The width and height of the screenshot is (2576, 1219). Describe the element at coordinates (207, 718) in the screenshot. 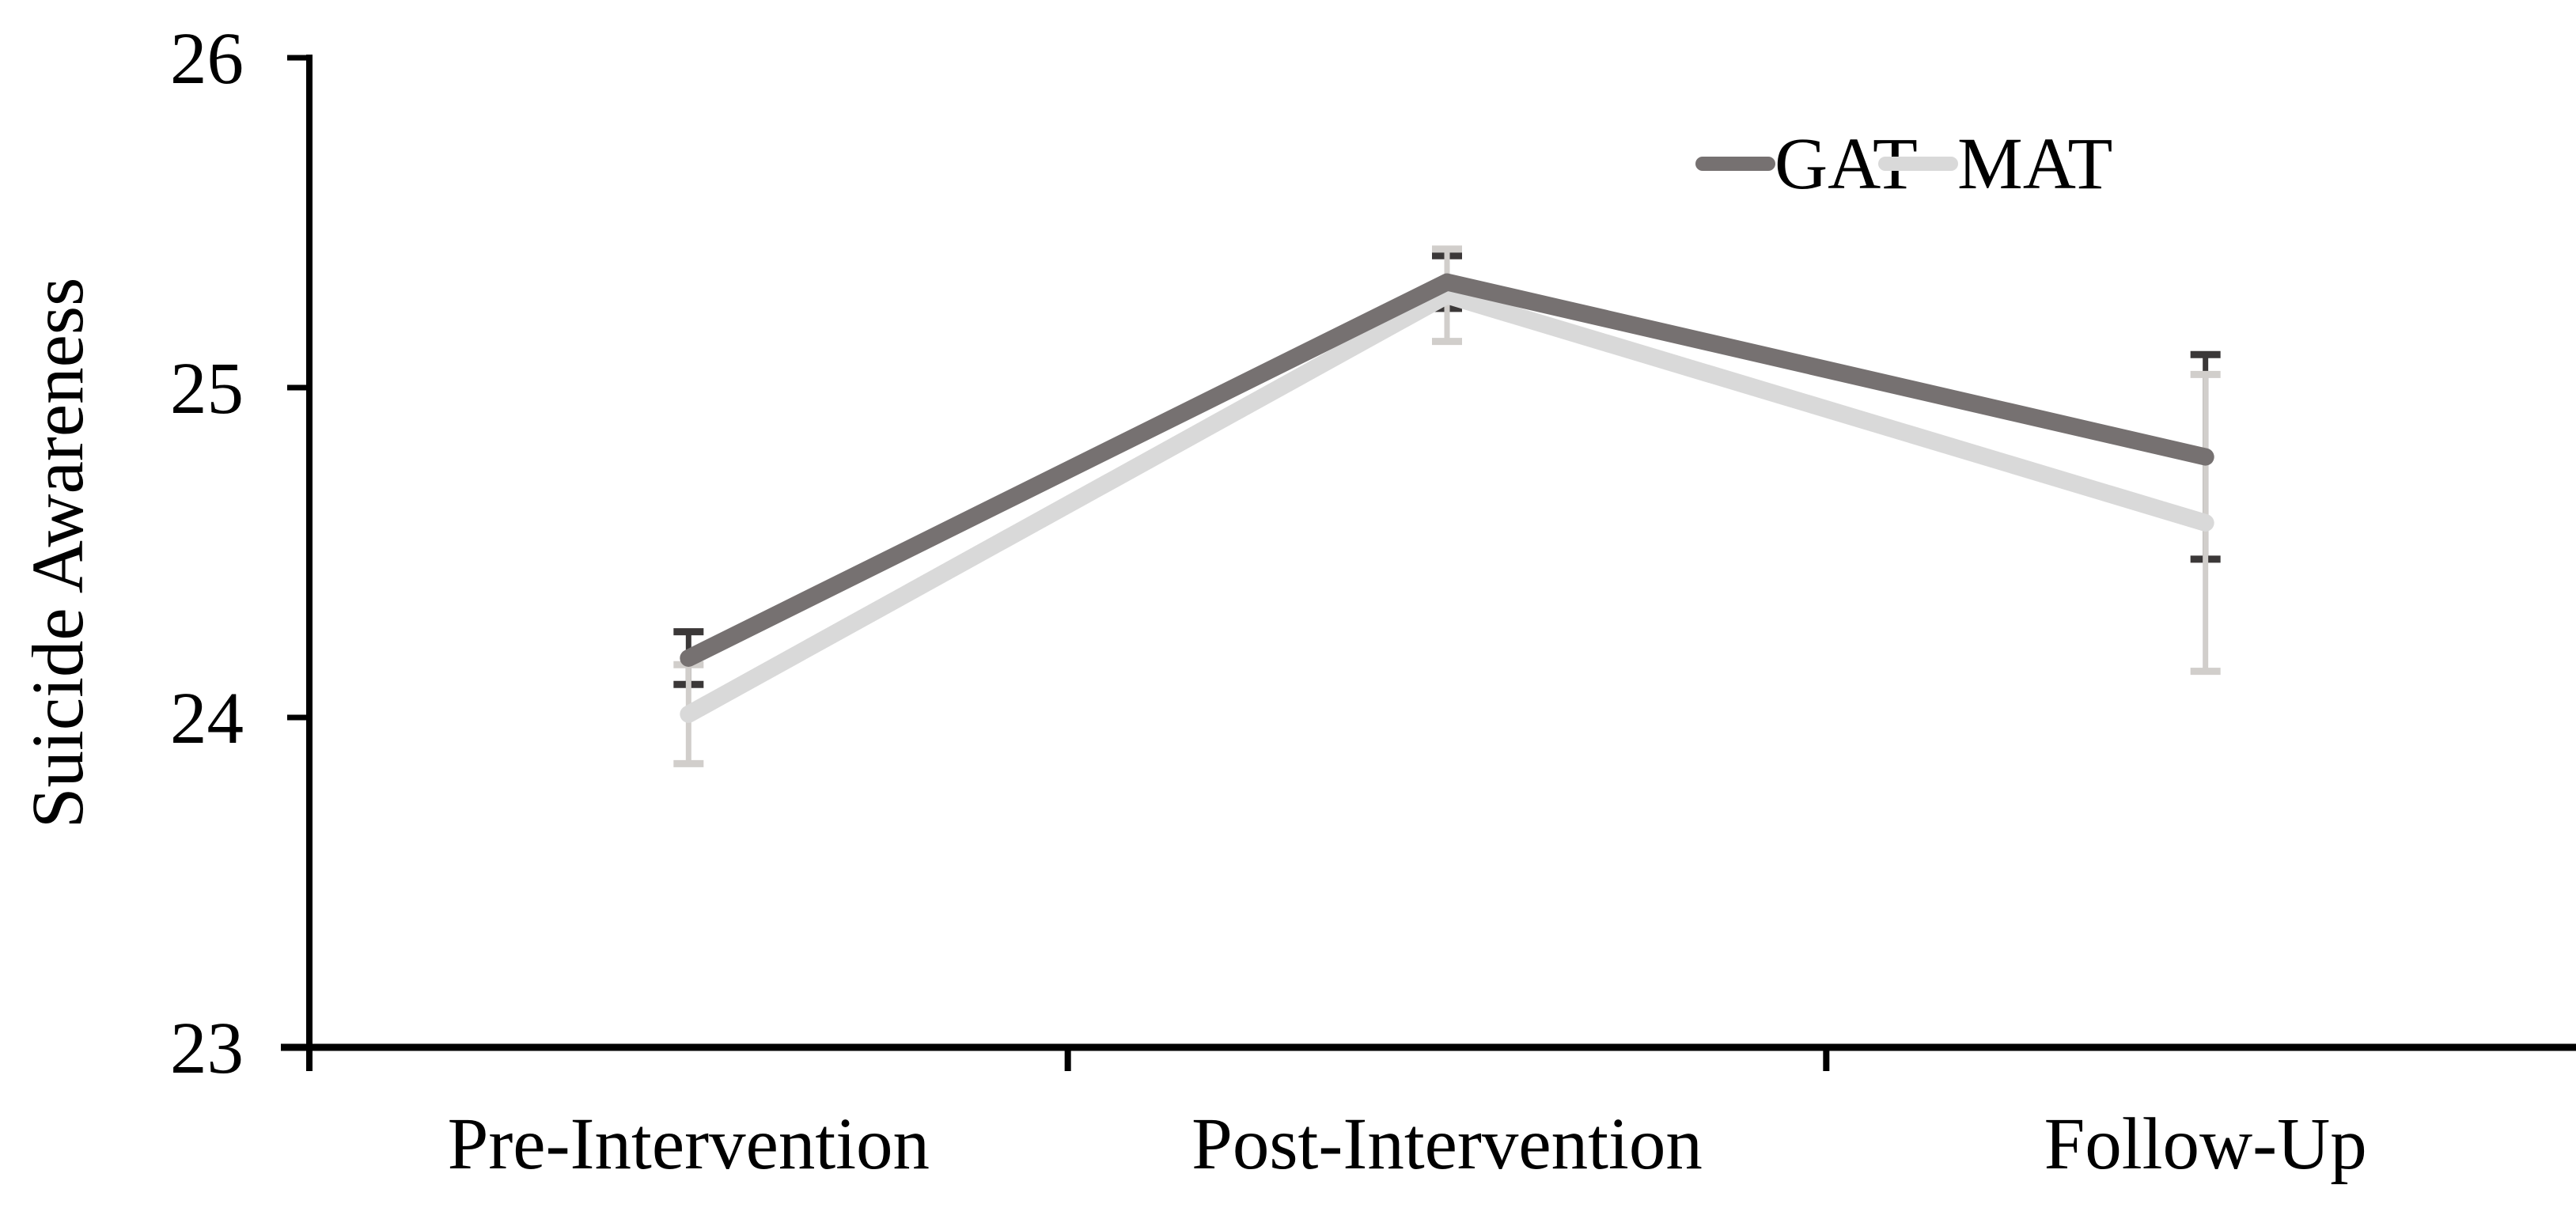

I see `y-tick-label: 24` at that location.